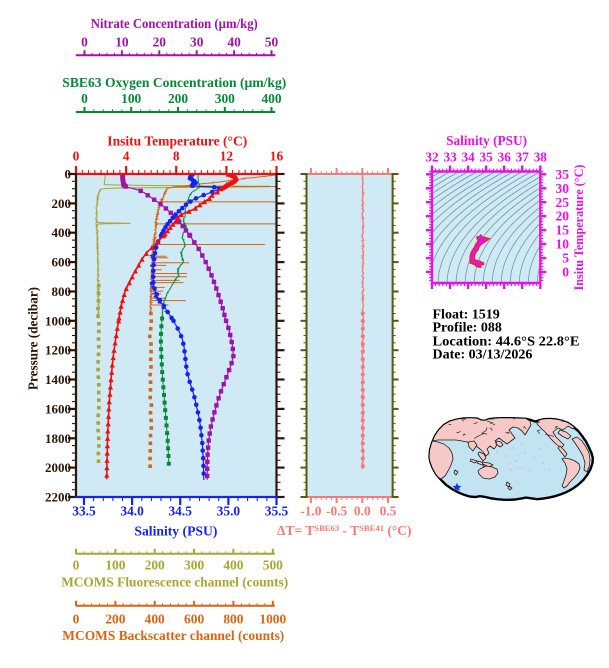  I want to click on svg-text: Date: 03/13/2026, so click(483, 355).